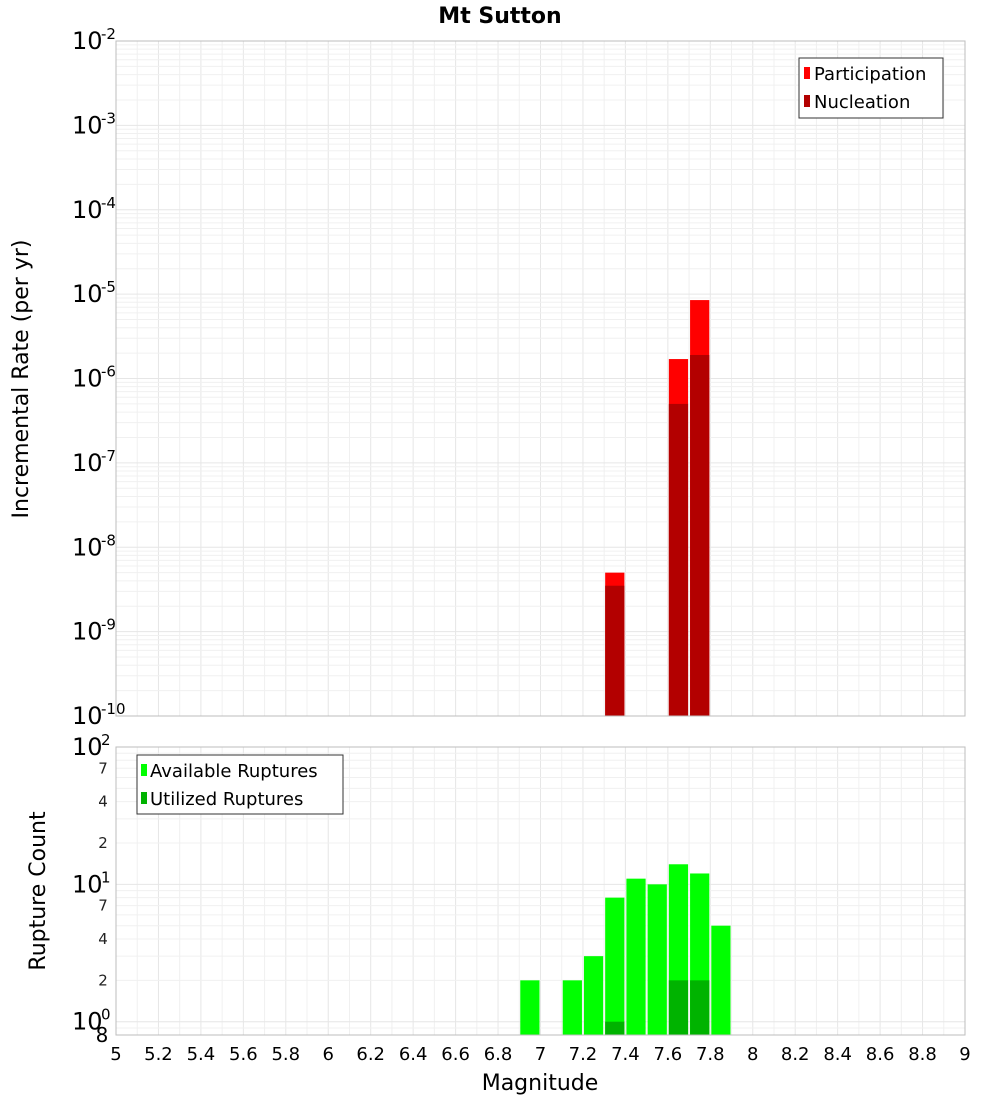 The height and width of the screenshot is (1100, 1000). I want to click on top-y-tick-exponent: -5, so click(108, 287).